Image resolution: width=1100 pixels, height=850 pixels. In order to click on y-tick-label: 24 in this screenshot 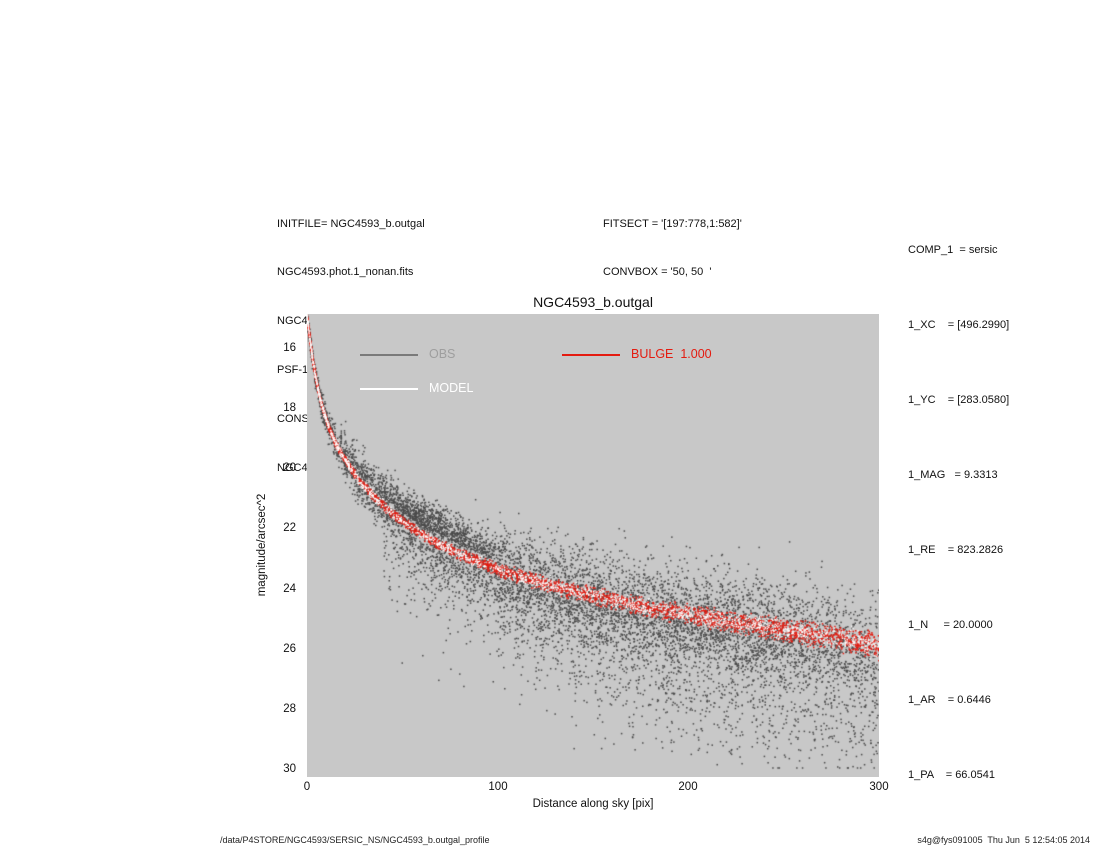, I will do `click(289, 589)`.